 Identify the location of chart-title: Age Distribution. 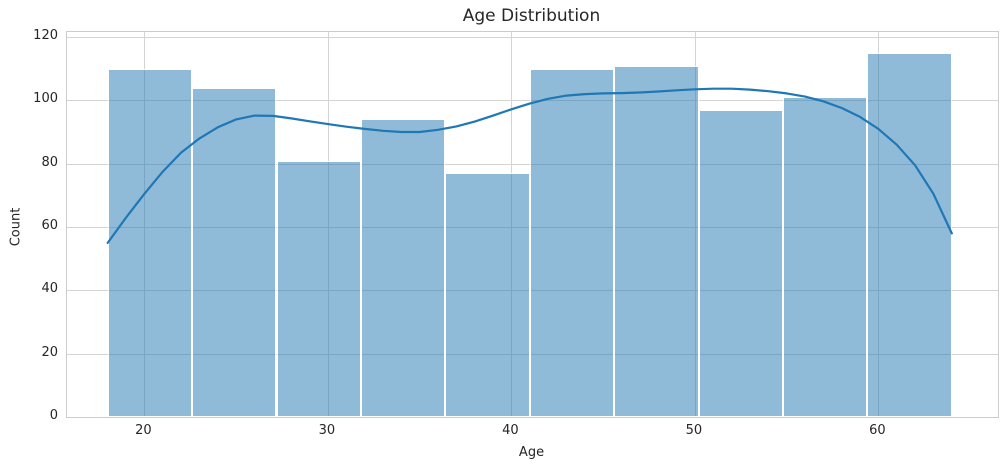
(531, 16).